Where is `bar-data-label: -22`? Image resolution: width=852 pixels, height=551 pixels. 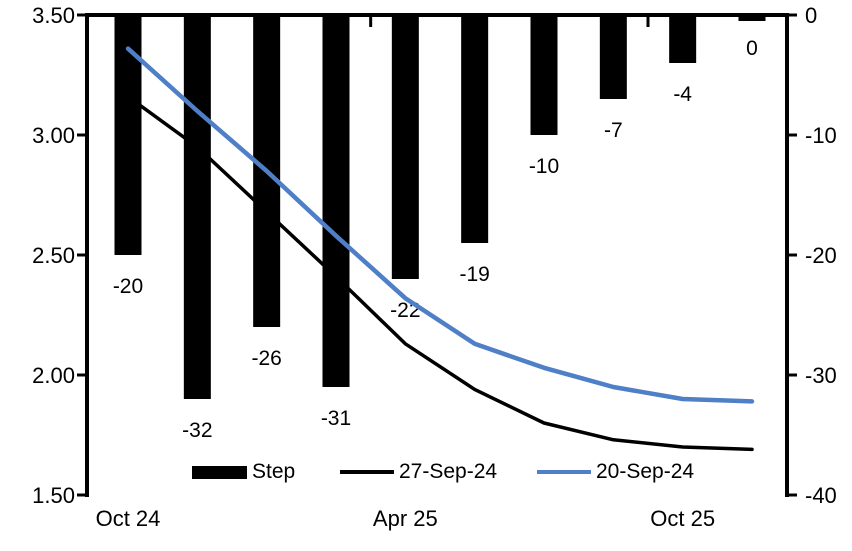 bar-data-label: -22 is located at coordinates (405, 310).